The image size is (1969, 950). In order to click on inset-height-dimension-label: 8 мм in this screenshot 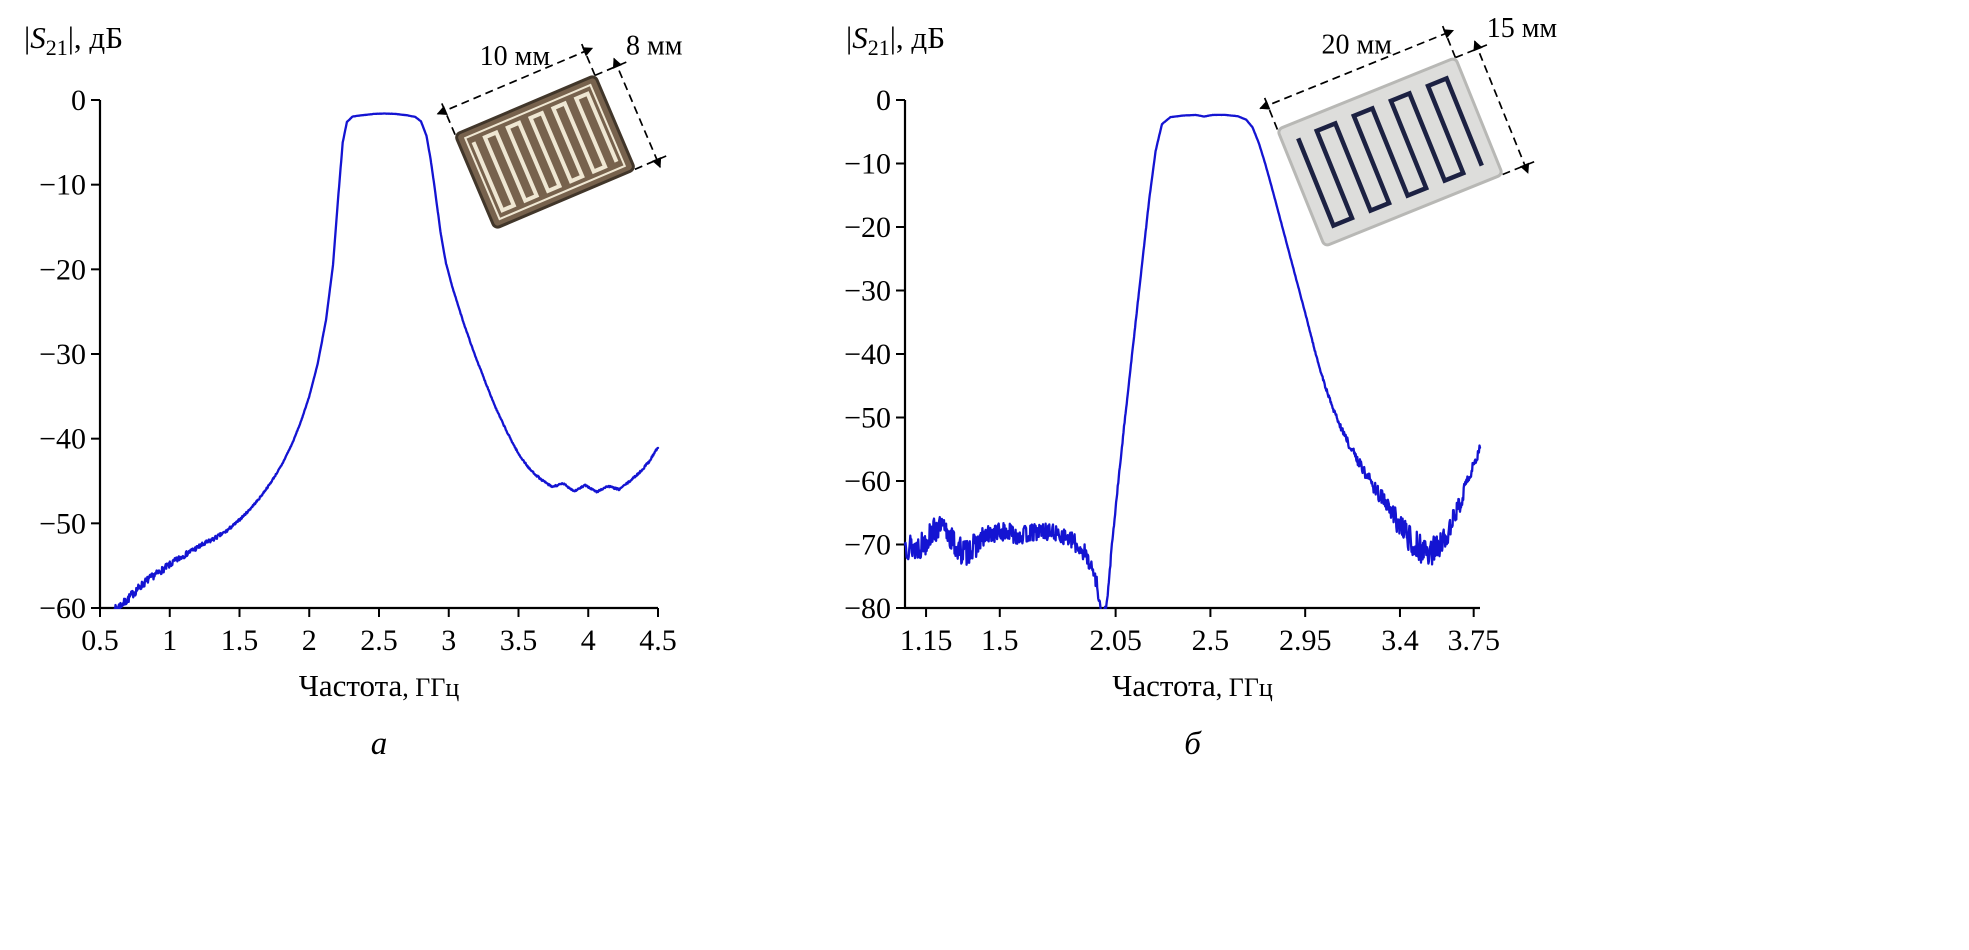, I will do `click(654, 46)`.